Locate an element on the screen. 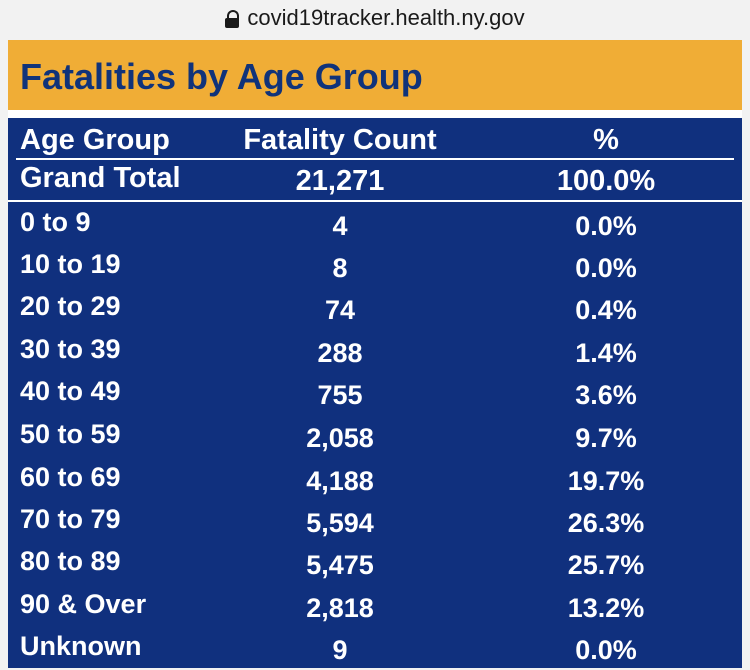  total-divider is located at coordinates (375, 201).